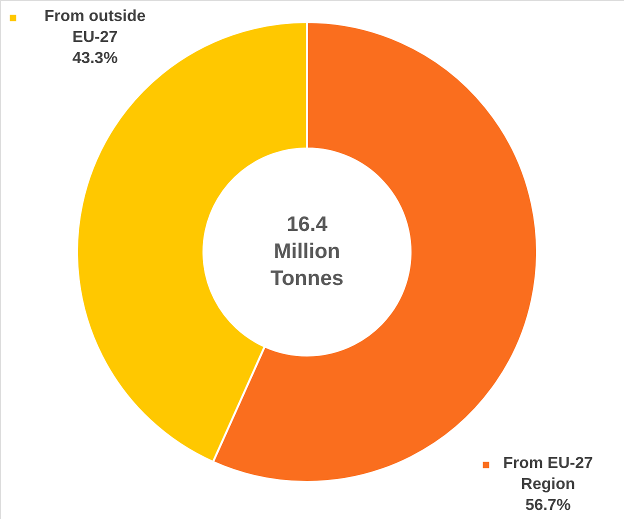  What do you see at coordinates (548, 505) in the screenshot?
I see `data-label: 56.7%` at bounding box center [548, 505].